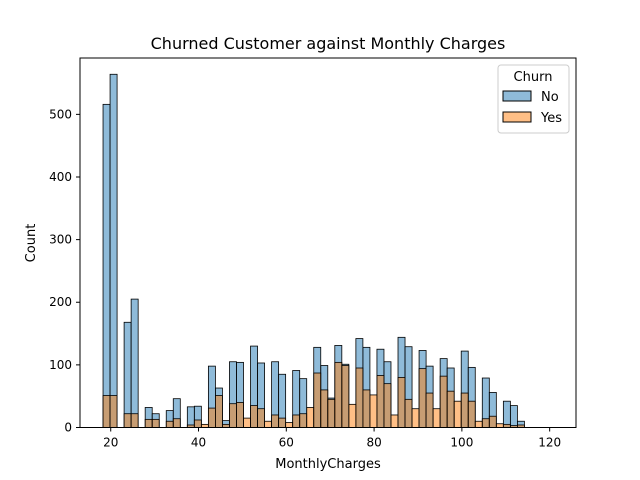 The width and height of the screenshot is (640, 480). What do you see at coordinates (60, 114) in the screenshot?
I see `y-tick-label: 500` at bounding box center [60, 114].